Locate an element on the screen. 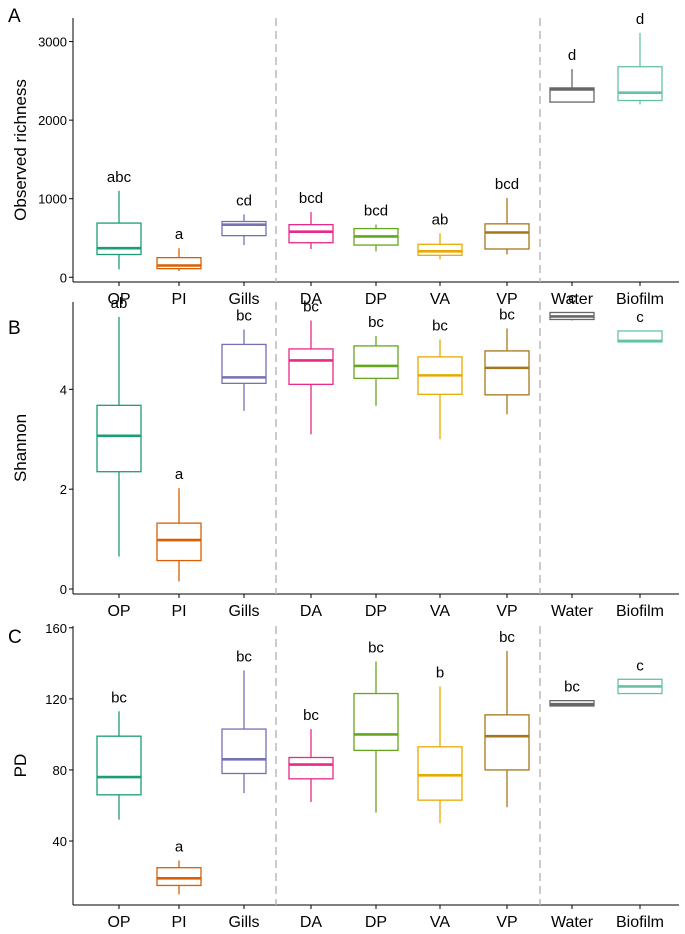  box-va: ab is located at coordinates (440, 235).